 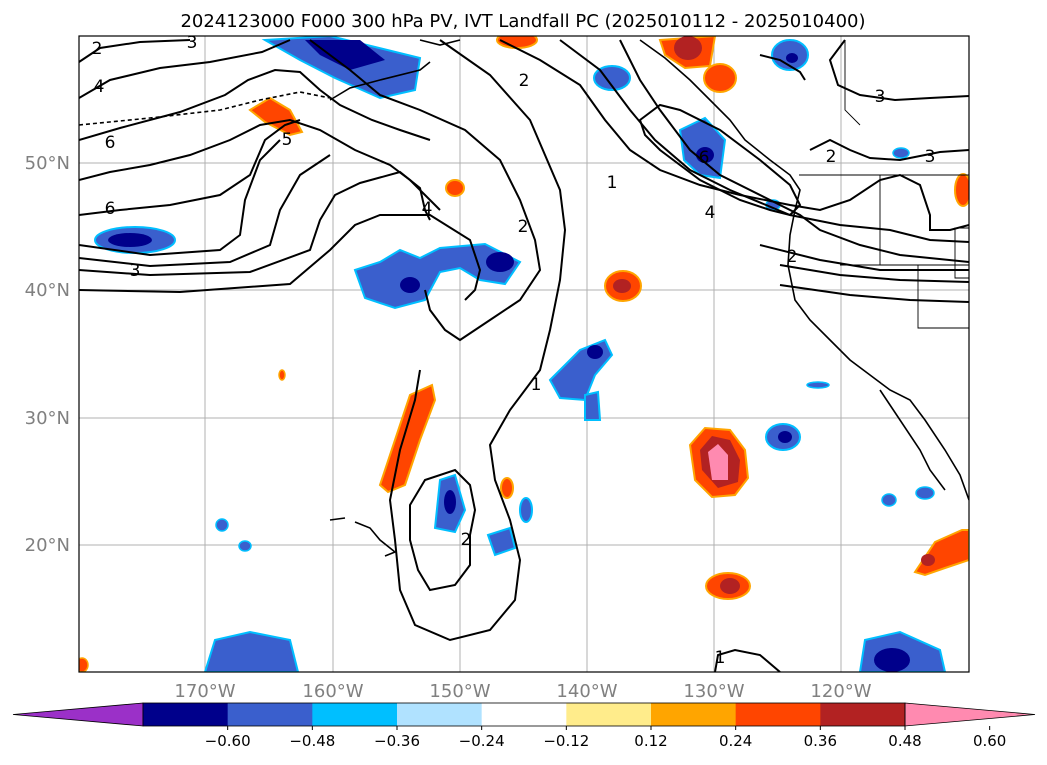 What do you see at coordinates (185, 69) in the screenshot?
I see `contour-b` at bounding box center [185, 69].